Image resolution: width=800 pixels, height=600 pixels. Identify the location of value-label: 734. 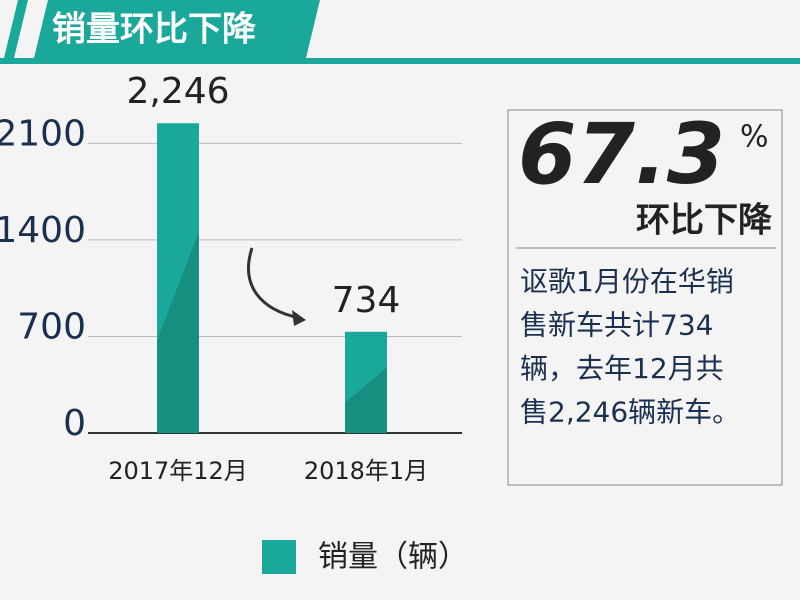
(366, 300).